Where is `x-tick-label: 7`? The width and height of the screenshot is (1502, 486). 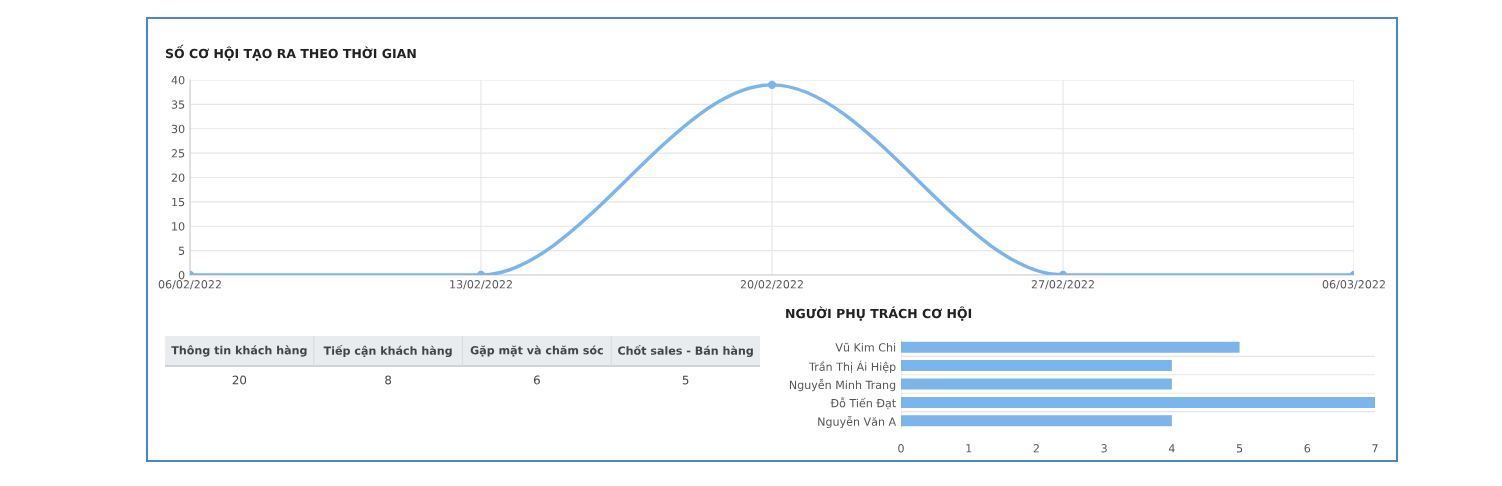
x-tick-label: 7 is located at coordinates (1375, 448).